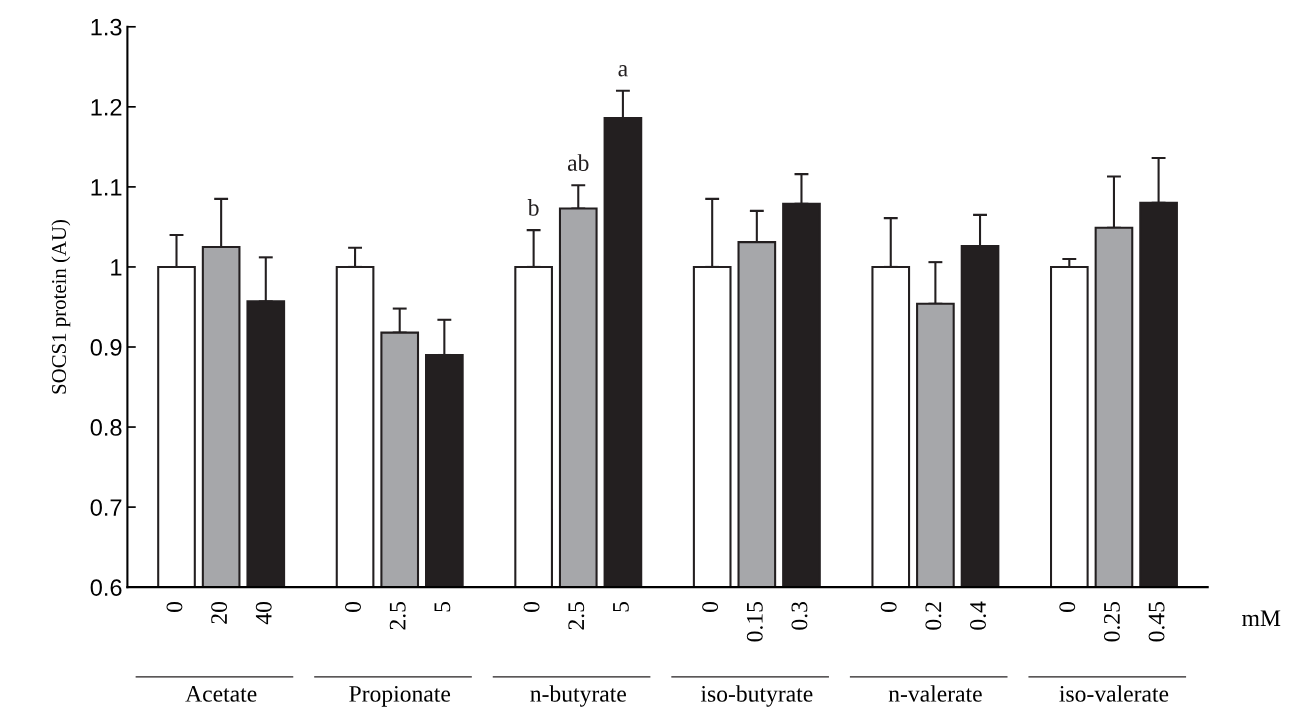  I want to click on x-tick-label: 0.3, so click(799, 615).